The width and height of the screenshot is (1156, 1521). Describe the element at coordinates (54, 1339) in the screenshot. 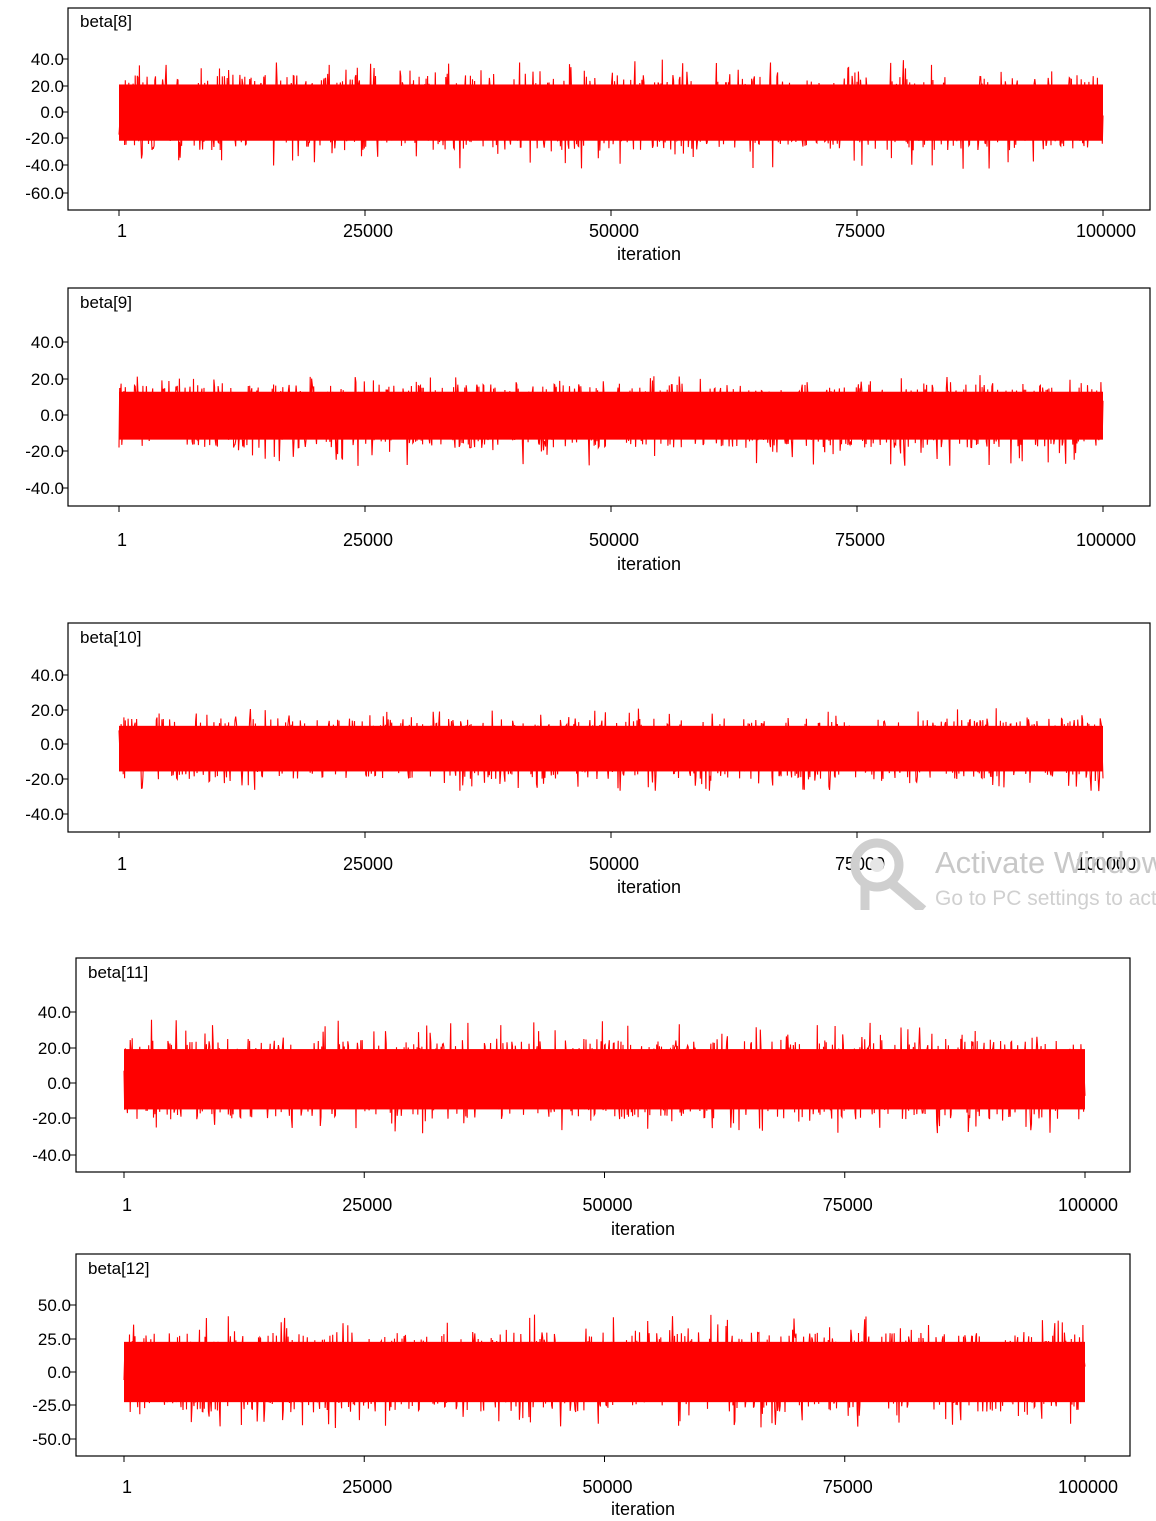

I see `y-tick-label: 25.0` at that location.